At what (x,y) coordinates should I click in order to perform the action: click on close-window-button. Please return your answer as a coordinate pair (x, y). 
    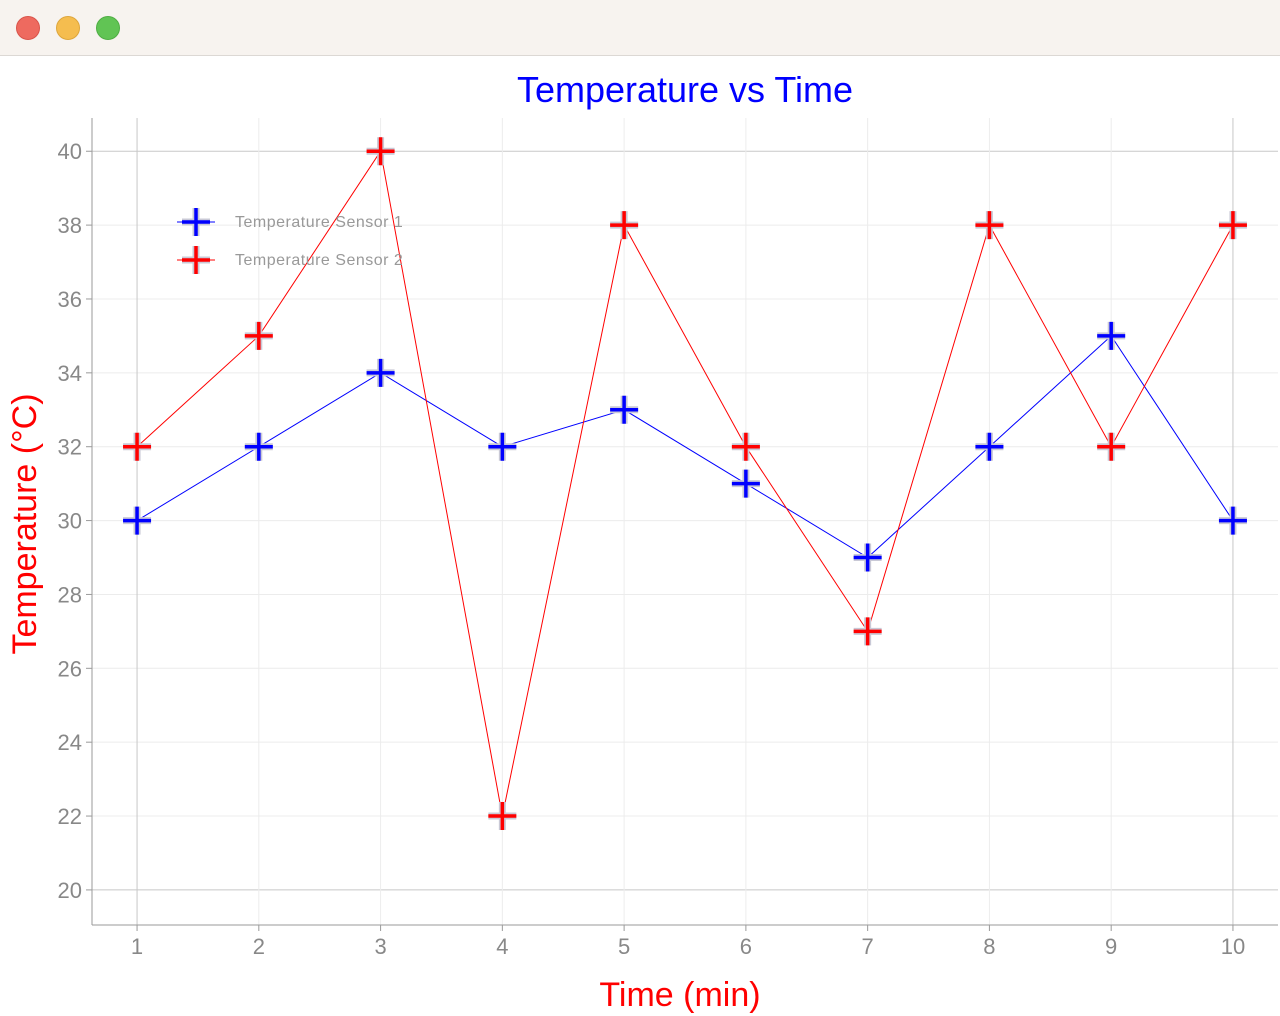
    Looking at the image, I should click on (28, 28).